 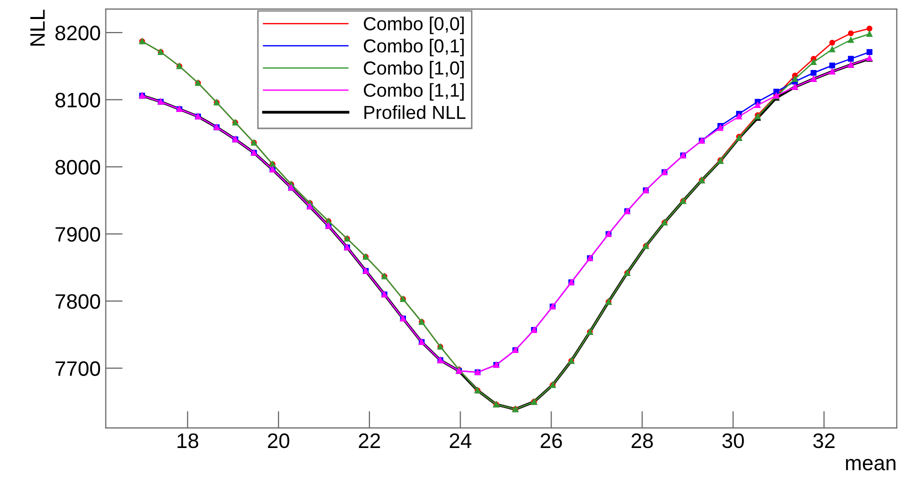 What do you see at coordinates (414, 69) in the screenshot?
I see `legend-label: Combo [1,0]` at bounding box center [414, 69].